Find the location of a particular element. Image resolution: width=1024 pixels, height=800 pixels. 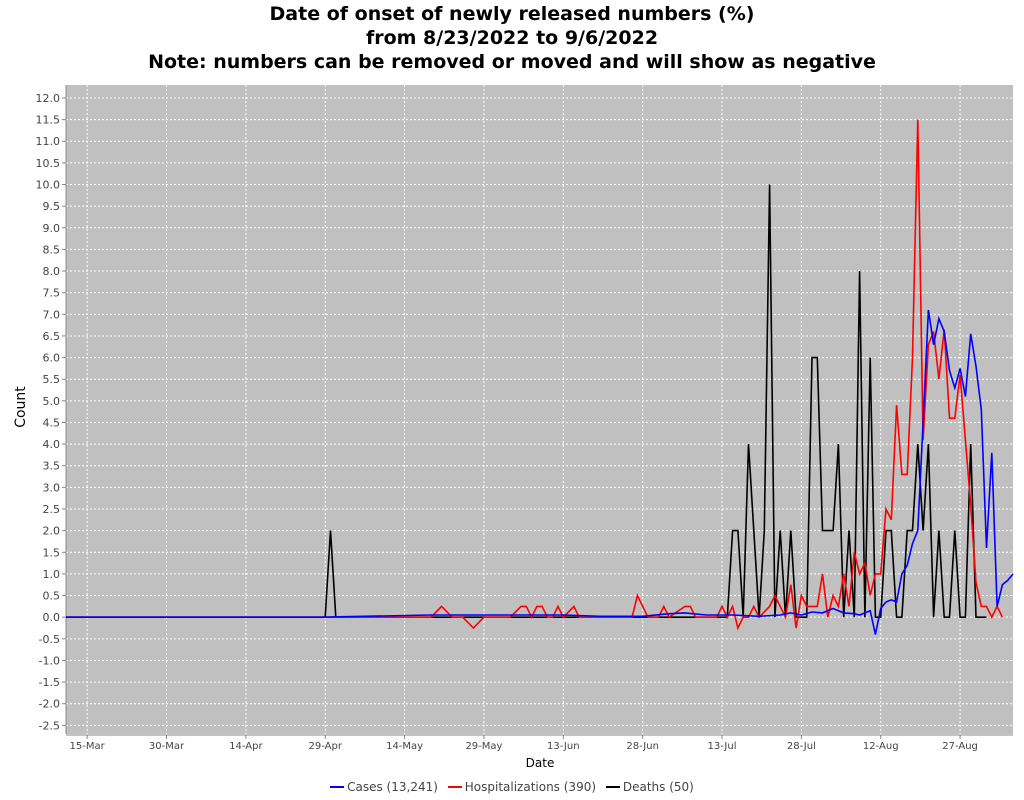

x-tick-label: 27-Aug is located at coordinates (960, 746).